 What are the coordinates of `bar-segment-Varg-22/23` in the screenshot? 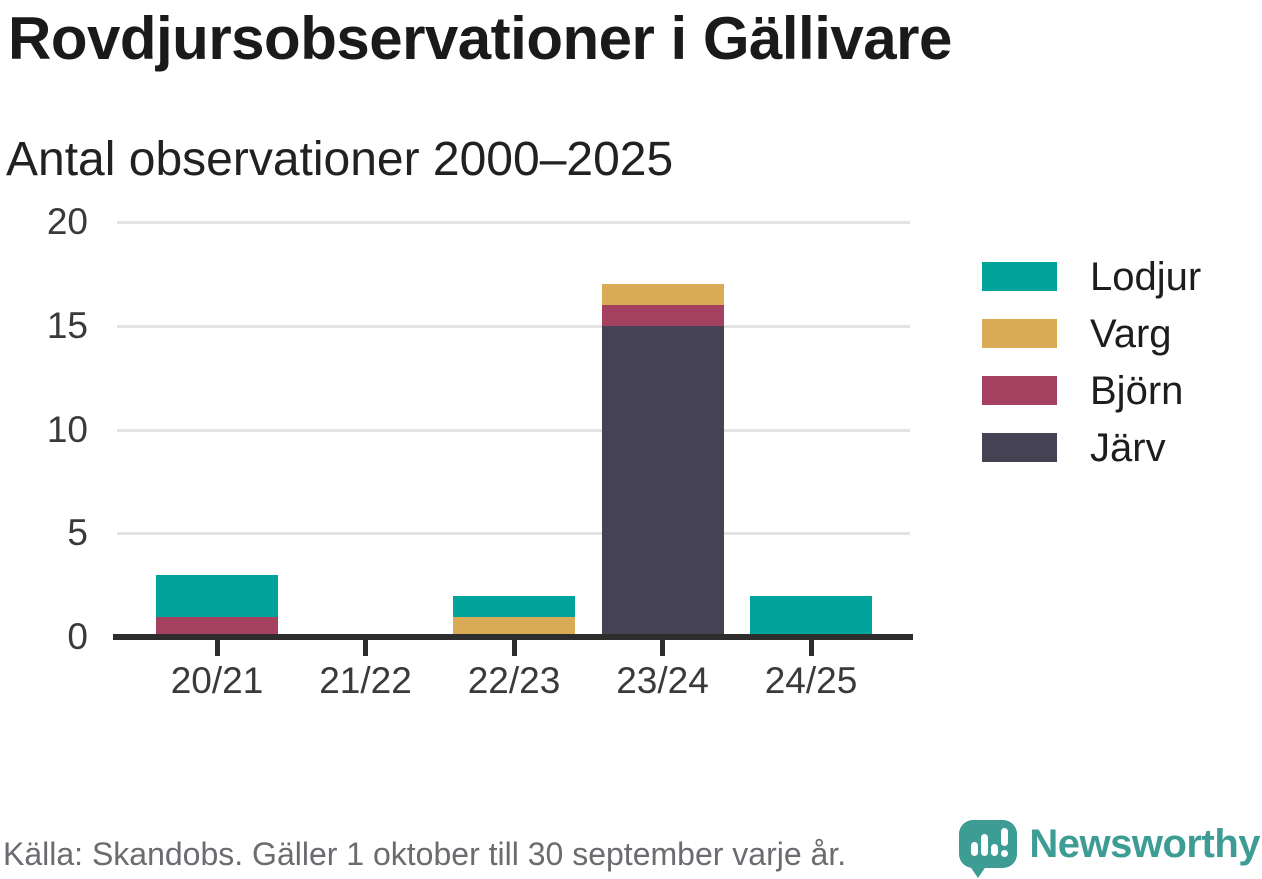 It's located at (514, 626).